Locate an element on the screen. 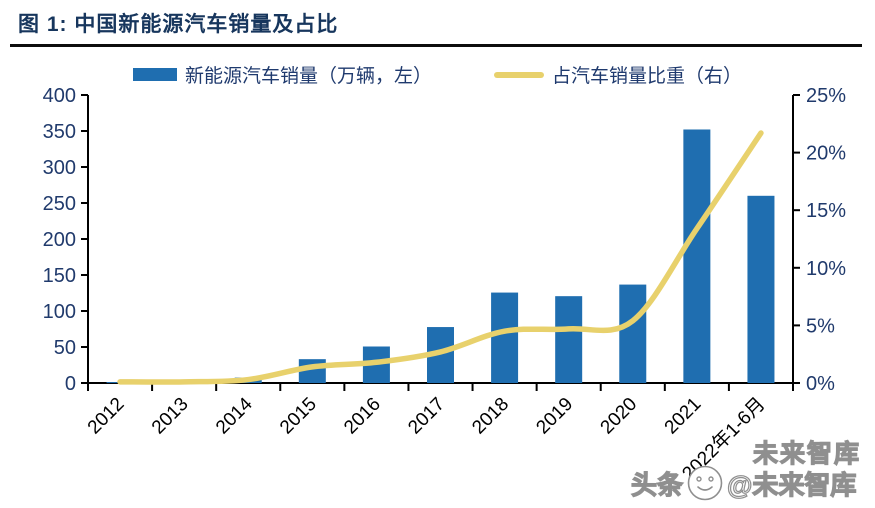  legend-label-line-series: 占汽车销量比重（右） is located at coordinates (647, 76).